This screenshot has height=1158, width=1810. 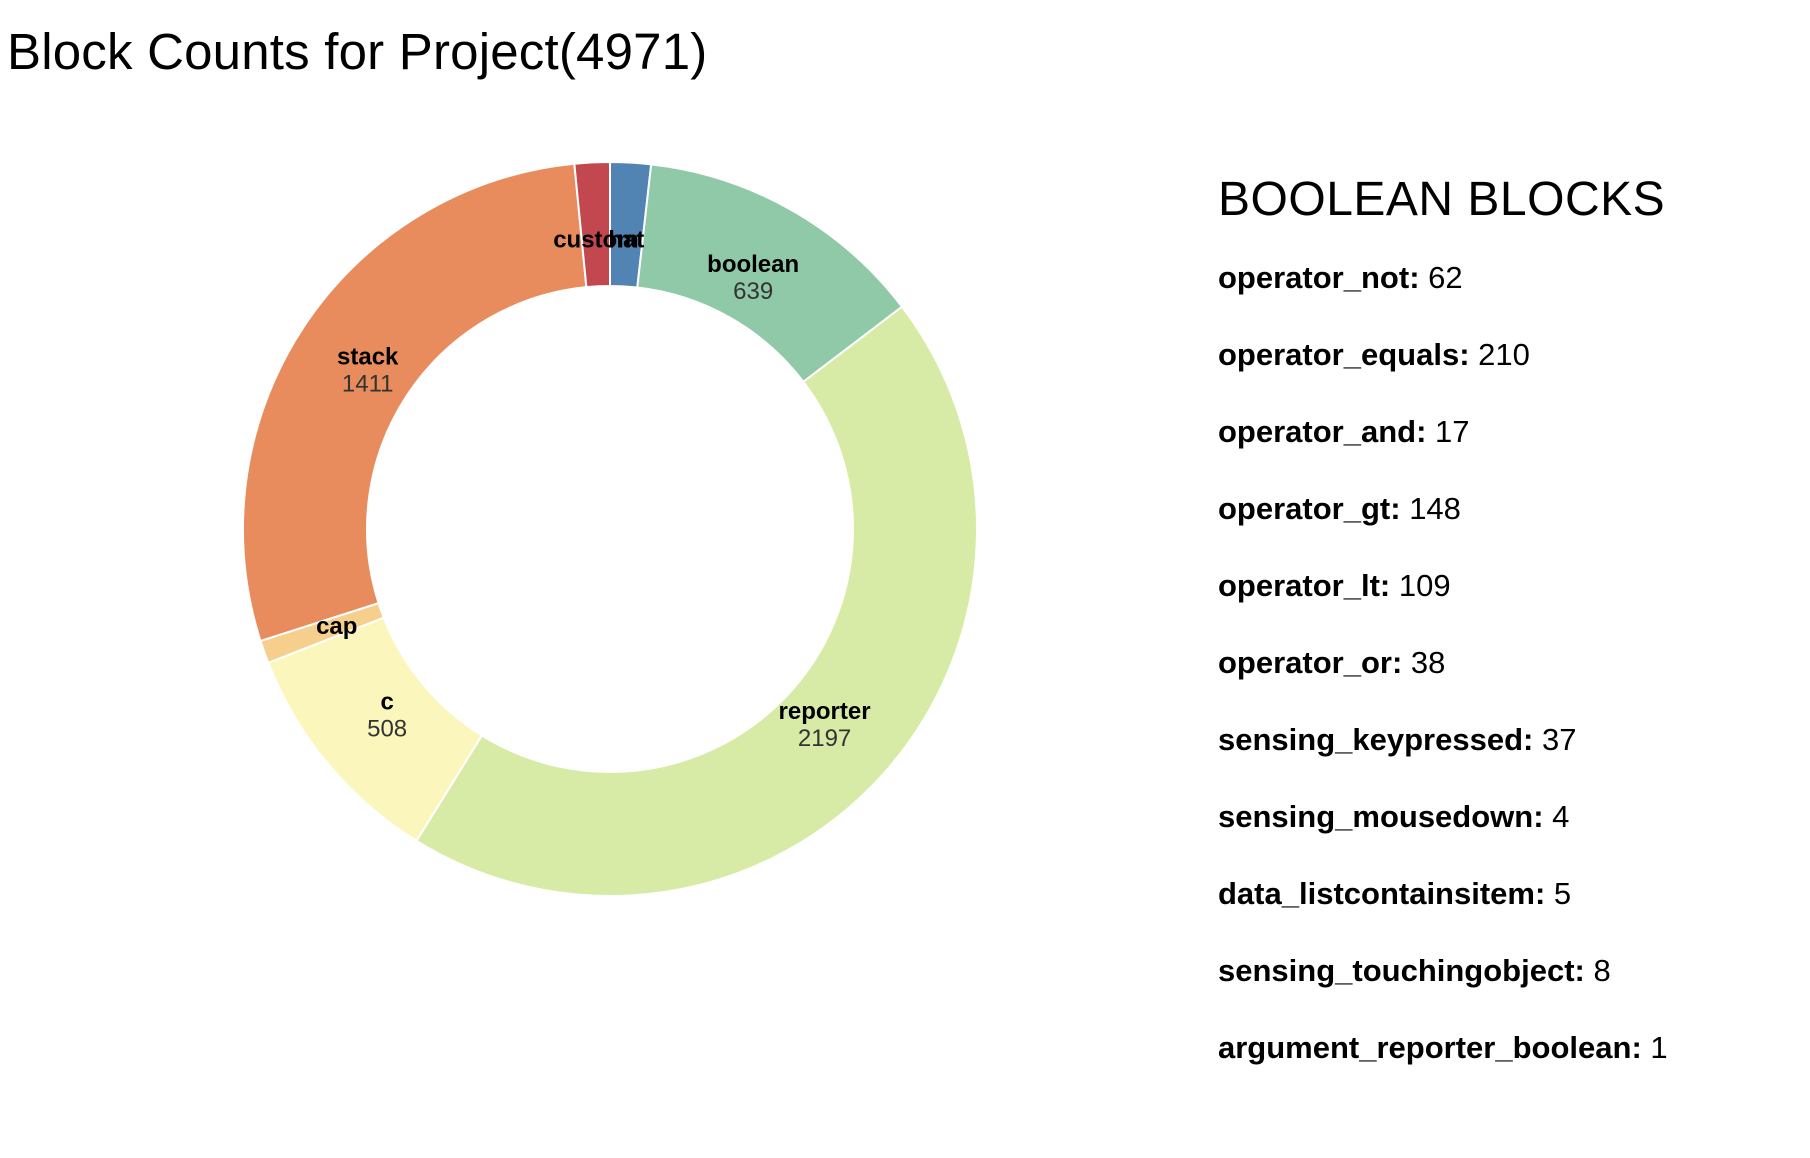 I want to click on detail-item: operator_not: 62, so click(x=1508, y=293).